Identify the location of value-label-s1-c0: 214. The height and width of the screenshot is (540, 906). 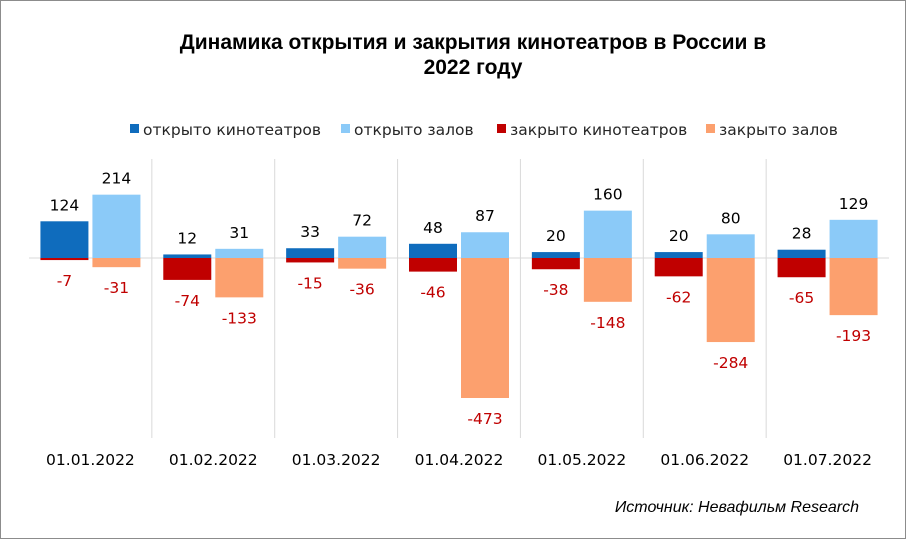
(117, 179).